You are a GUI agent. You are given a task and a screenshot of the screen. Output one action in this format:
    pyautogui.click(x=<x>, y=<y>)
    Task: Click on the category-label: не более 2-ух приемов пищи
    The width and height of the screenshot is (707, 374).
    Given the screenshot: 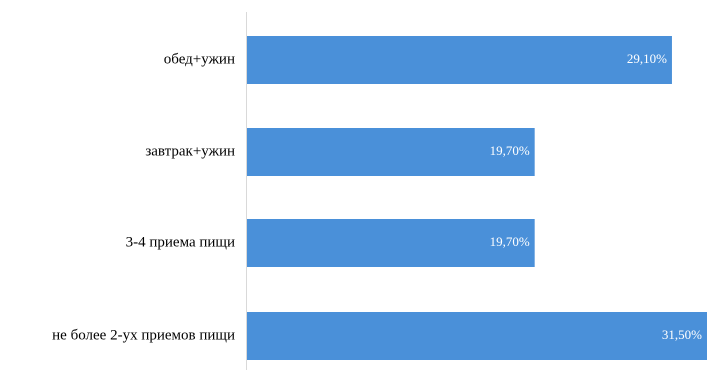 What is the action you would take?
    pyautogui.click(x=143, y=335)
    